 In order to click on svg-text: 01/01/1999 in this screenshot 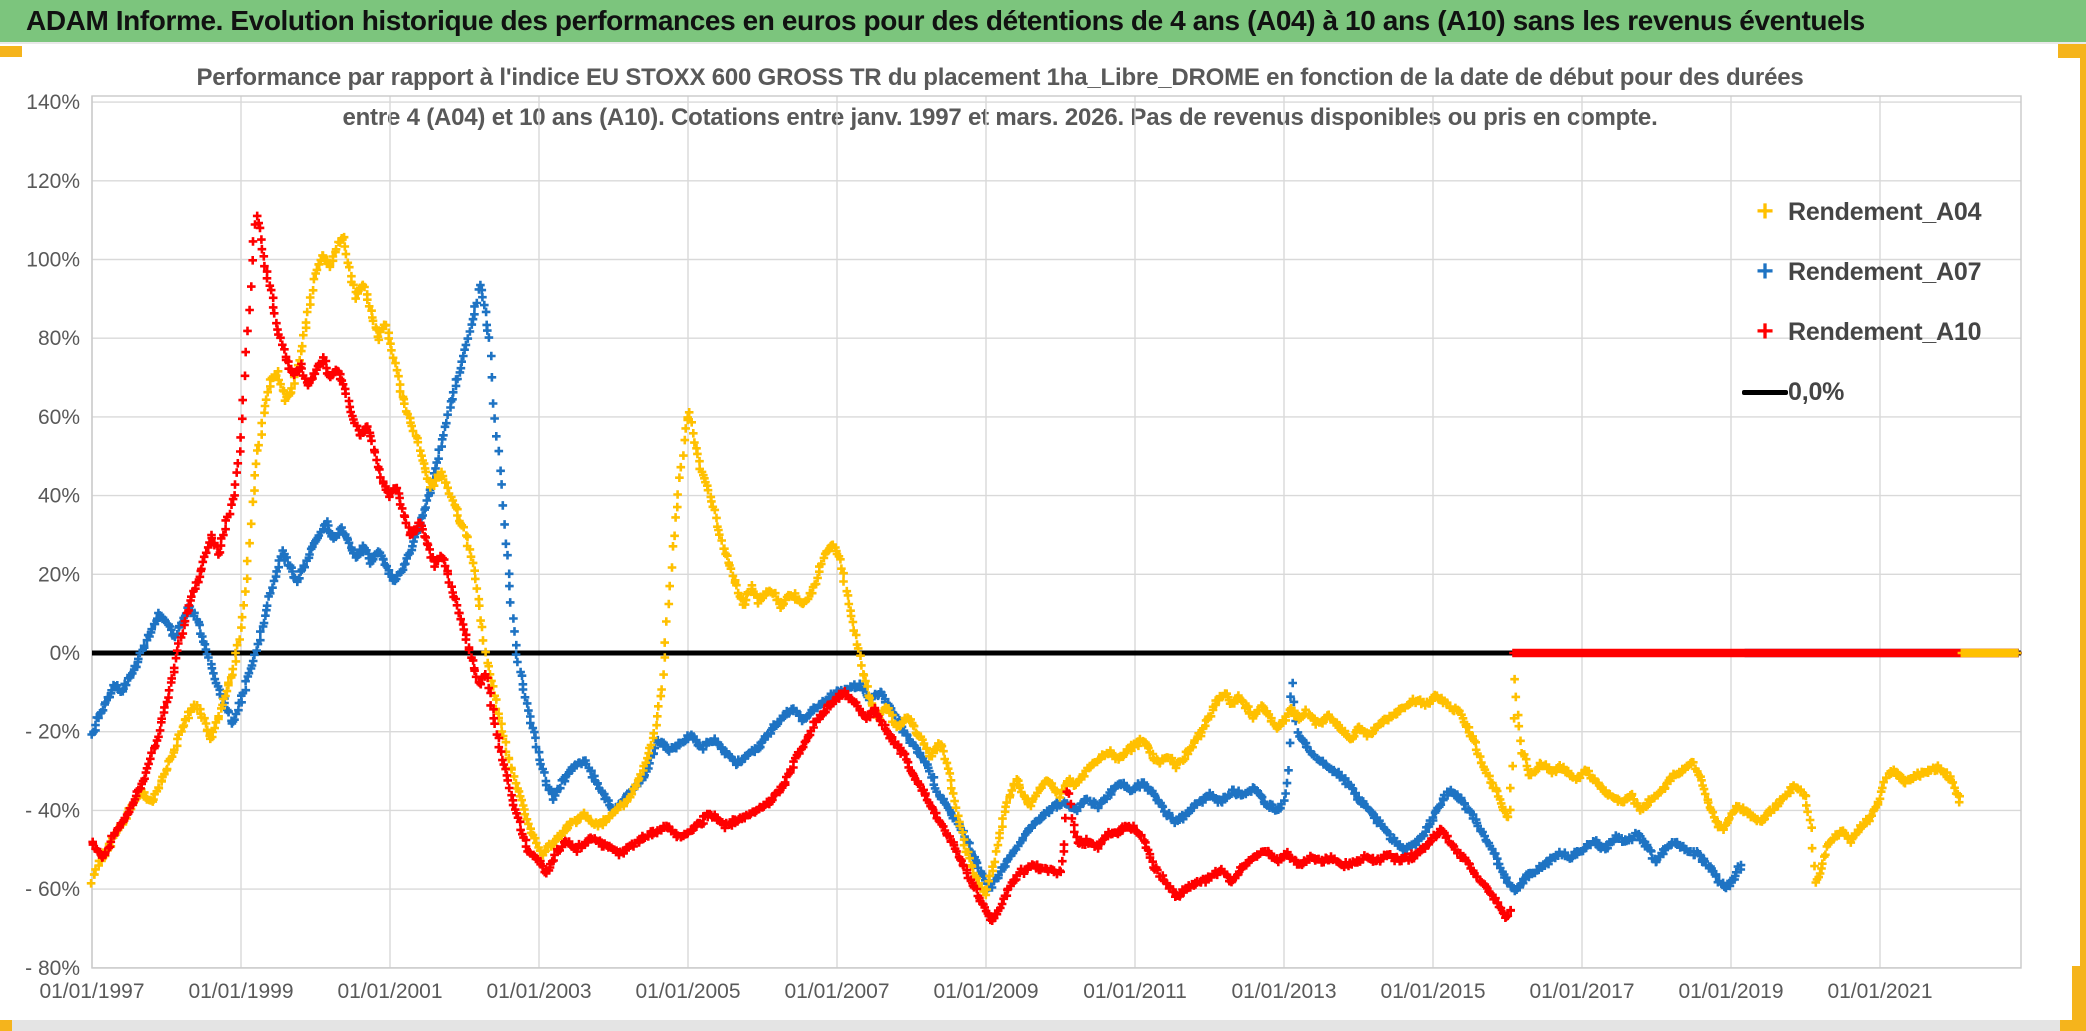, I will do `click(240, 991)`.